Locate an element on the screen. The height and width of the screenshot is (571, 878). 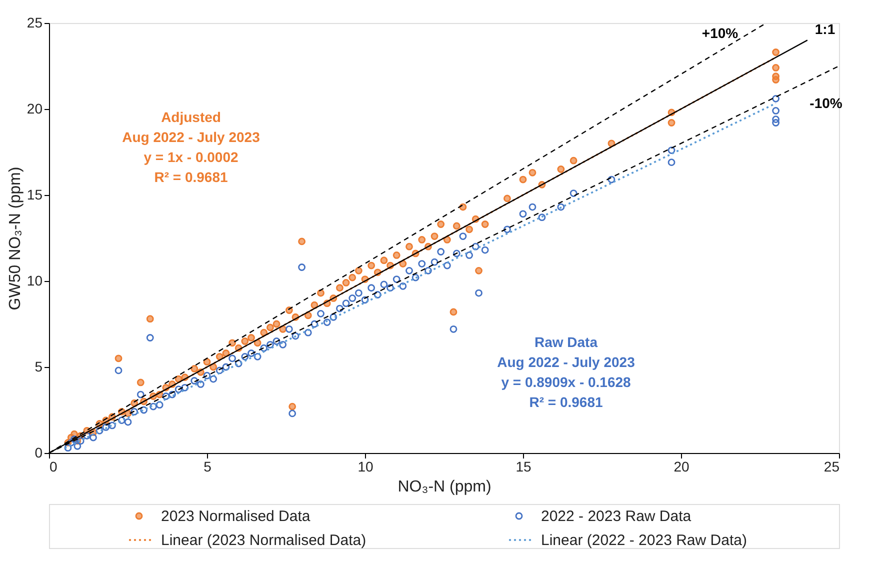
x-axis-title: NO₃-N (ppm) is located at coordinates (445, 487).